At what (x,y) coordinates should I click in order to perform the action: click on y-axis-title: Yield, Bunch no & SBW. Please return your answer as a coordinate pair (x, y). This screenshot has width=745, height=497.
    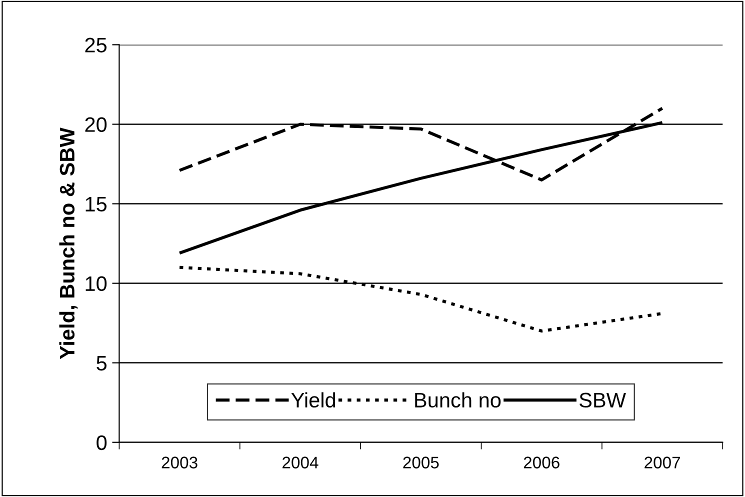
    Looking at the image, I should click on (68, 244).